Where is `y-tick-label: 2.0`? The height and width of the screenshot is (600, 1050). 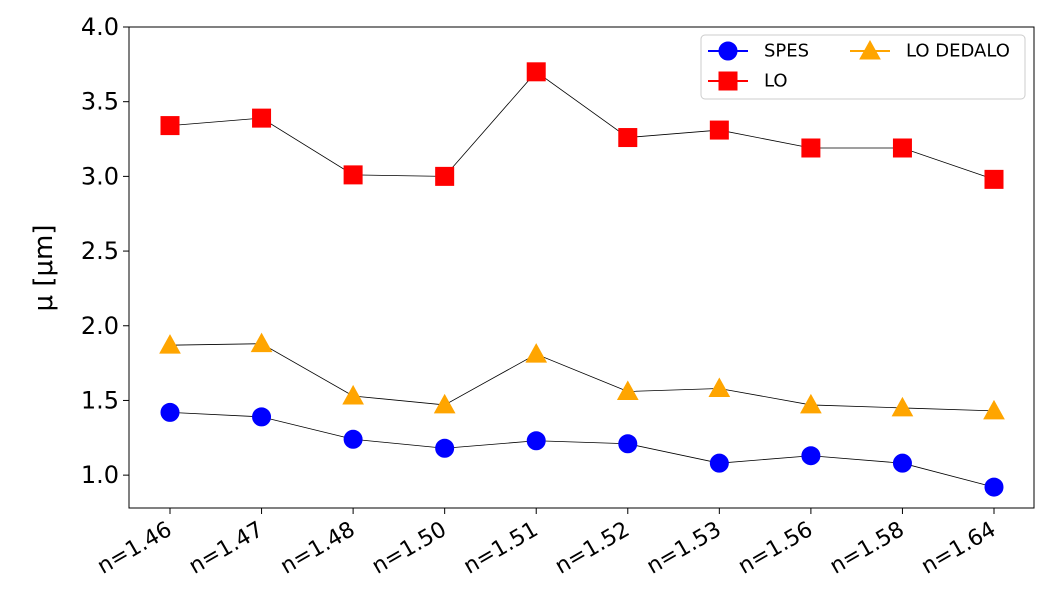
y-tick-label: 2.0 is located at coordinates (100, 326).